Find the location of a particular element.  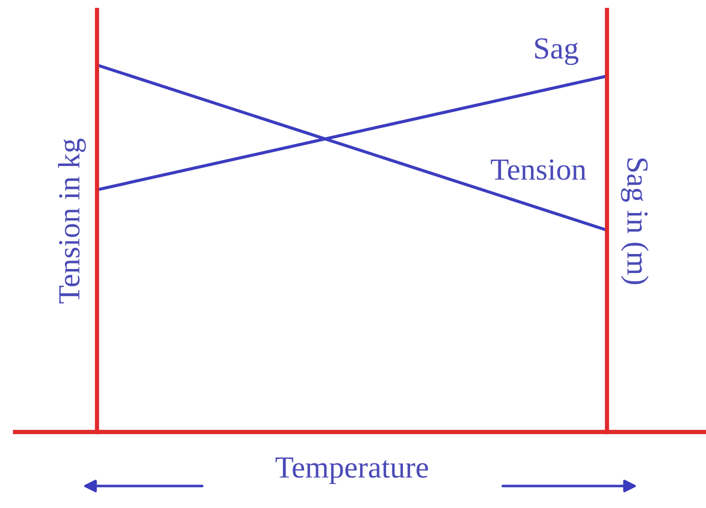

y2-axis-title: Sag in (m) is located at coordinates (634, 221).